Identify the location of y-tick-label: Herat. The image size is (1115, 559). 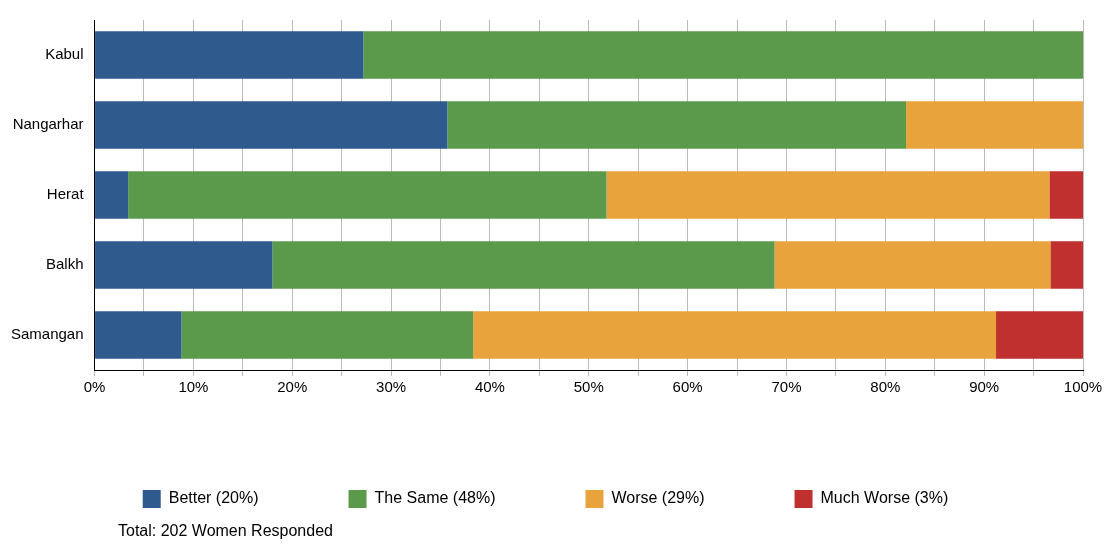
(65, 194).